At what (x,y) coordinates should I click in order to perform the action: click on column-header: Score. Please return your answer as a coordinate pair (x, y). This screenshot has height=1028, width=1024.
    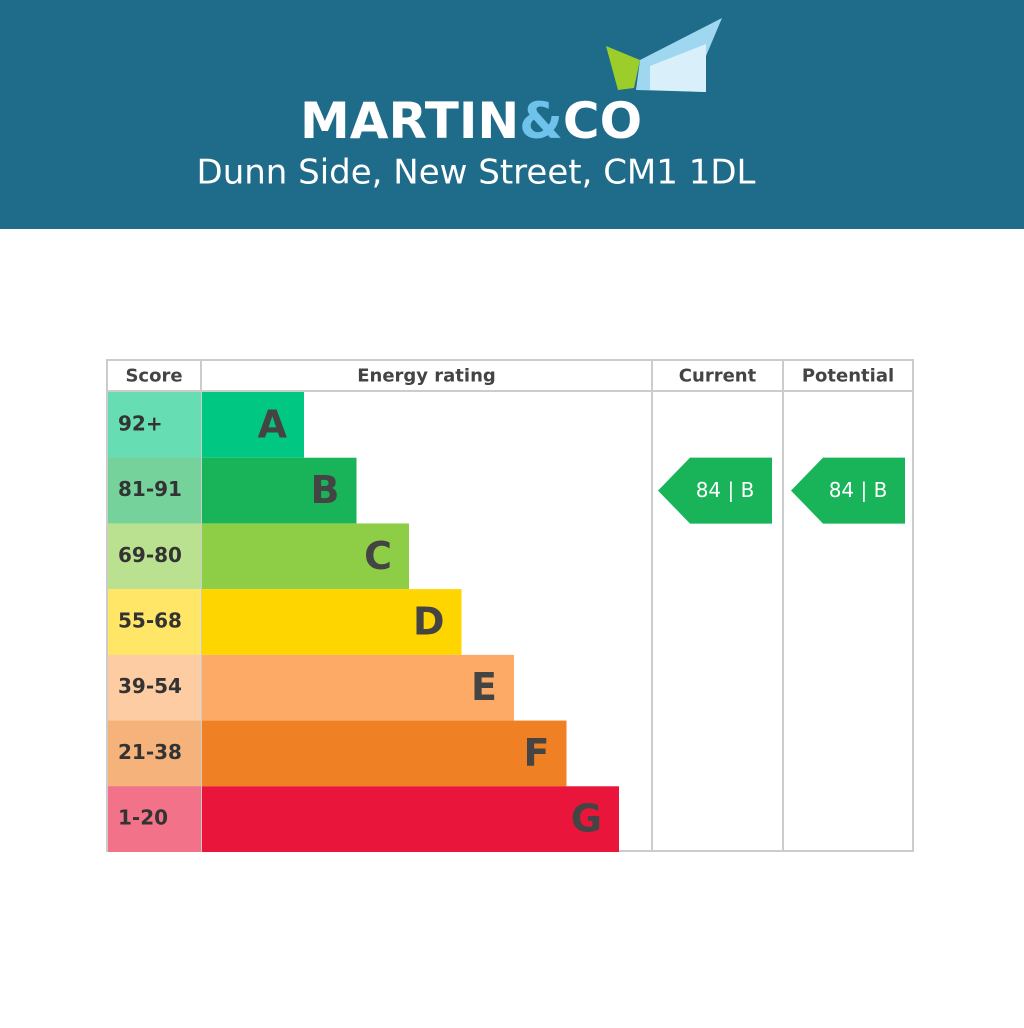
    Looking at the image, I should click on (153, 376).